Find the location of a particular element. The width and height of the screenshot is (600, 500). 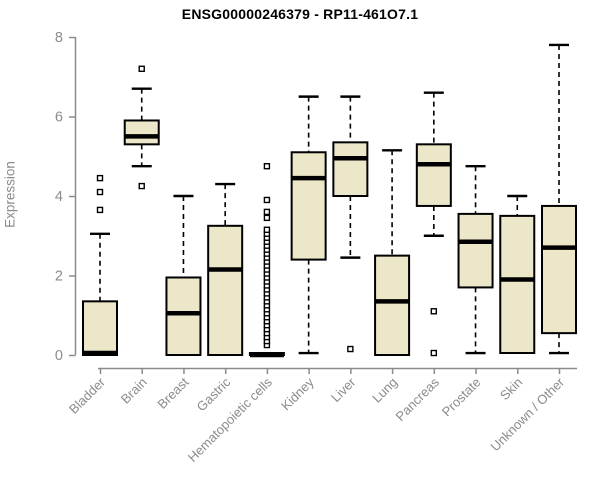

chart-title: ENSG00000246379 - RP11-461O7.1 is located at coordinates (300, 14).